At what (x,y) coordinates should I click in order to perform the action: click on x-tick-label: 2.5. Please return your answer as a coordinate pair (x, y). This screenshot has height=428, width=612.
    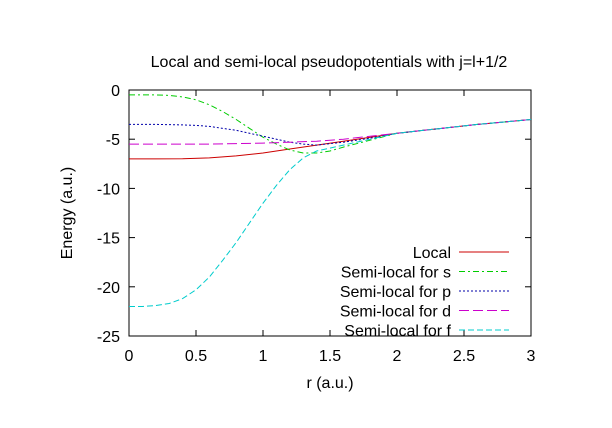
    Looking at the image, I should click on (464, 356).